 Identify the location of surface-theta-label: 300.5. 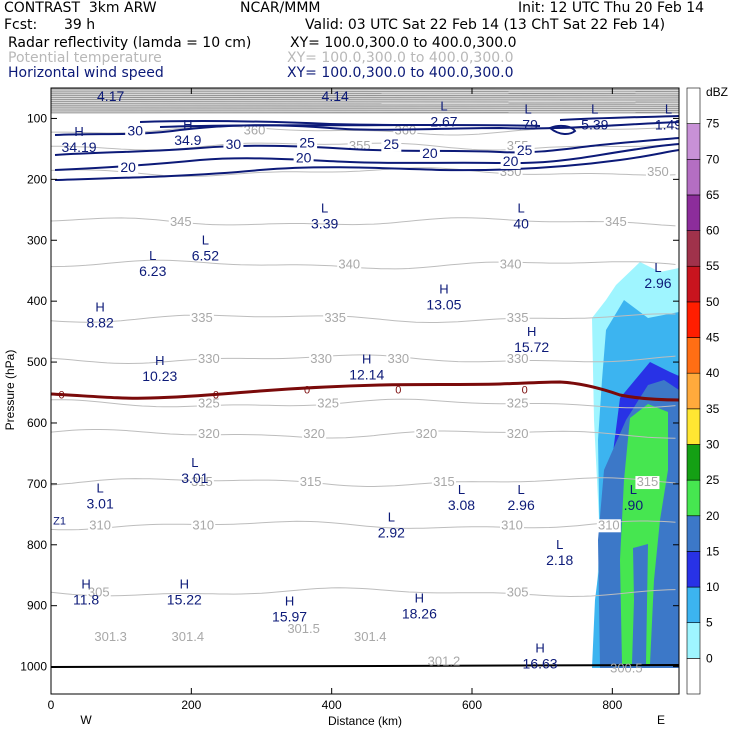
(626, 668).